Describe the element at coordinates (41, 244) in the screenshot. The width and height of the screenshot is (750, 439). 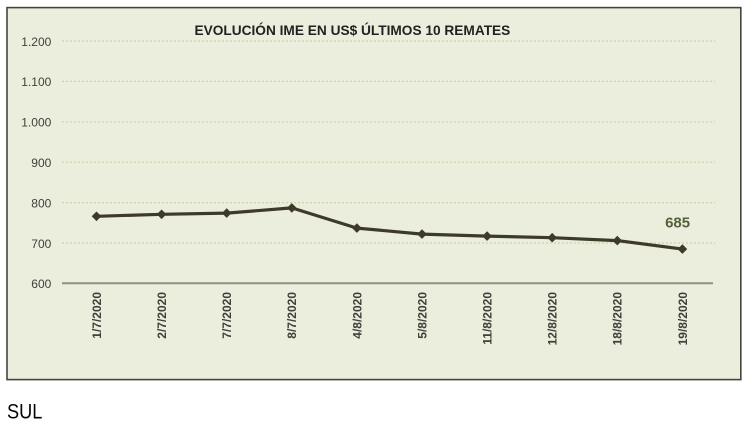
I see `svg-text: 700` at that location.